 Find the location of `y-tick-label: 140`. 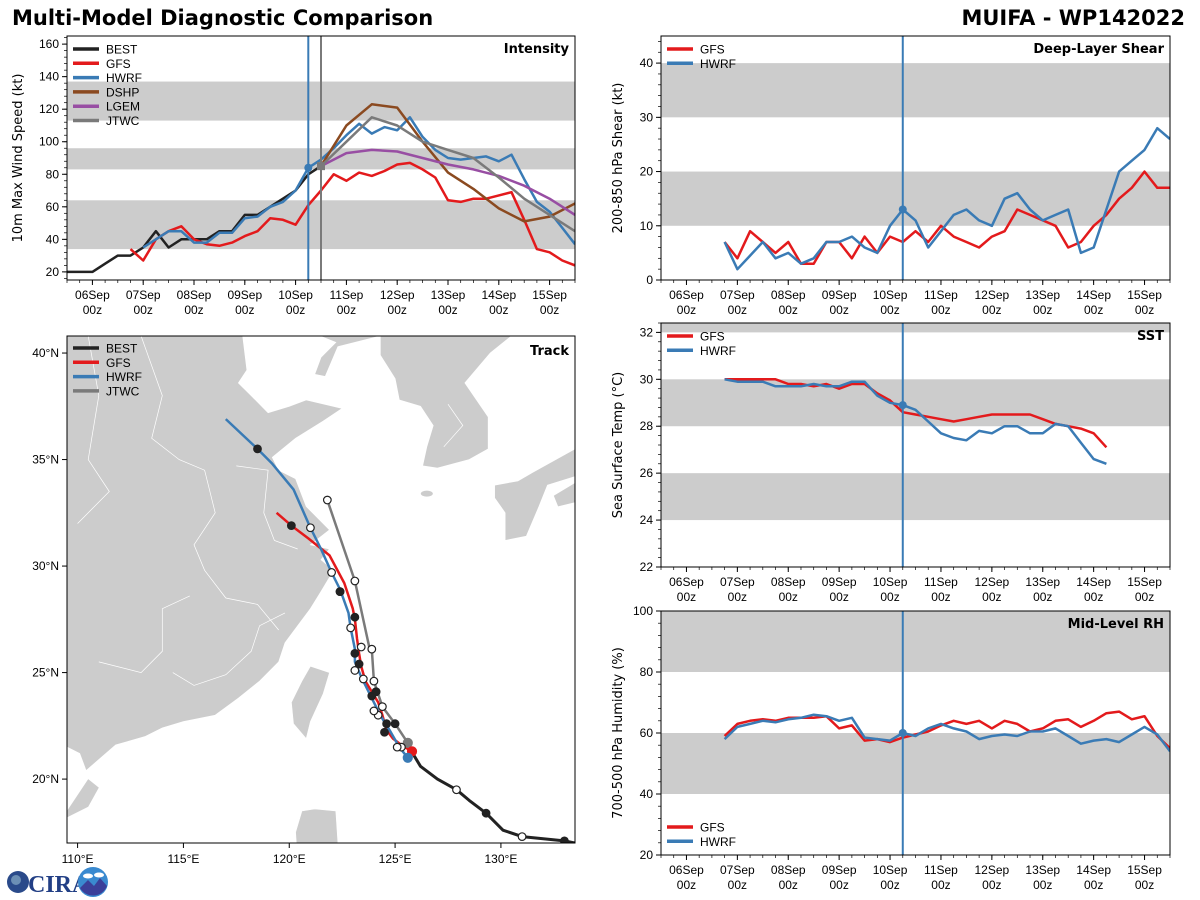

y-tick-label: 140 is located at coordinates (49, 77).